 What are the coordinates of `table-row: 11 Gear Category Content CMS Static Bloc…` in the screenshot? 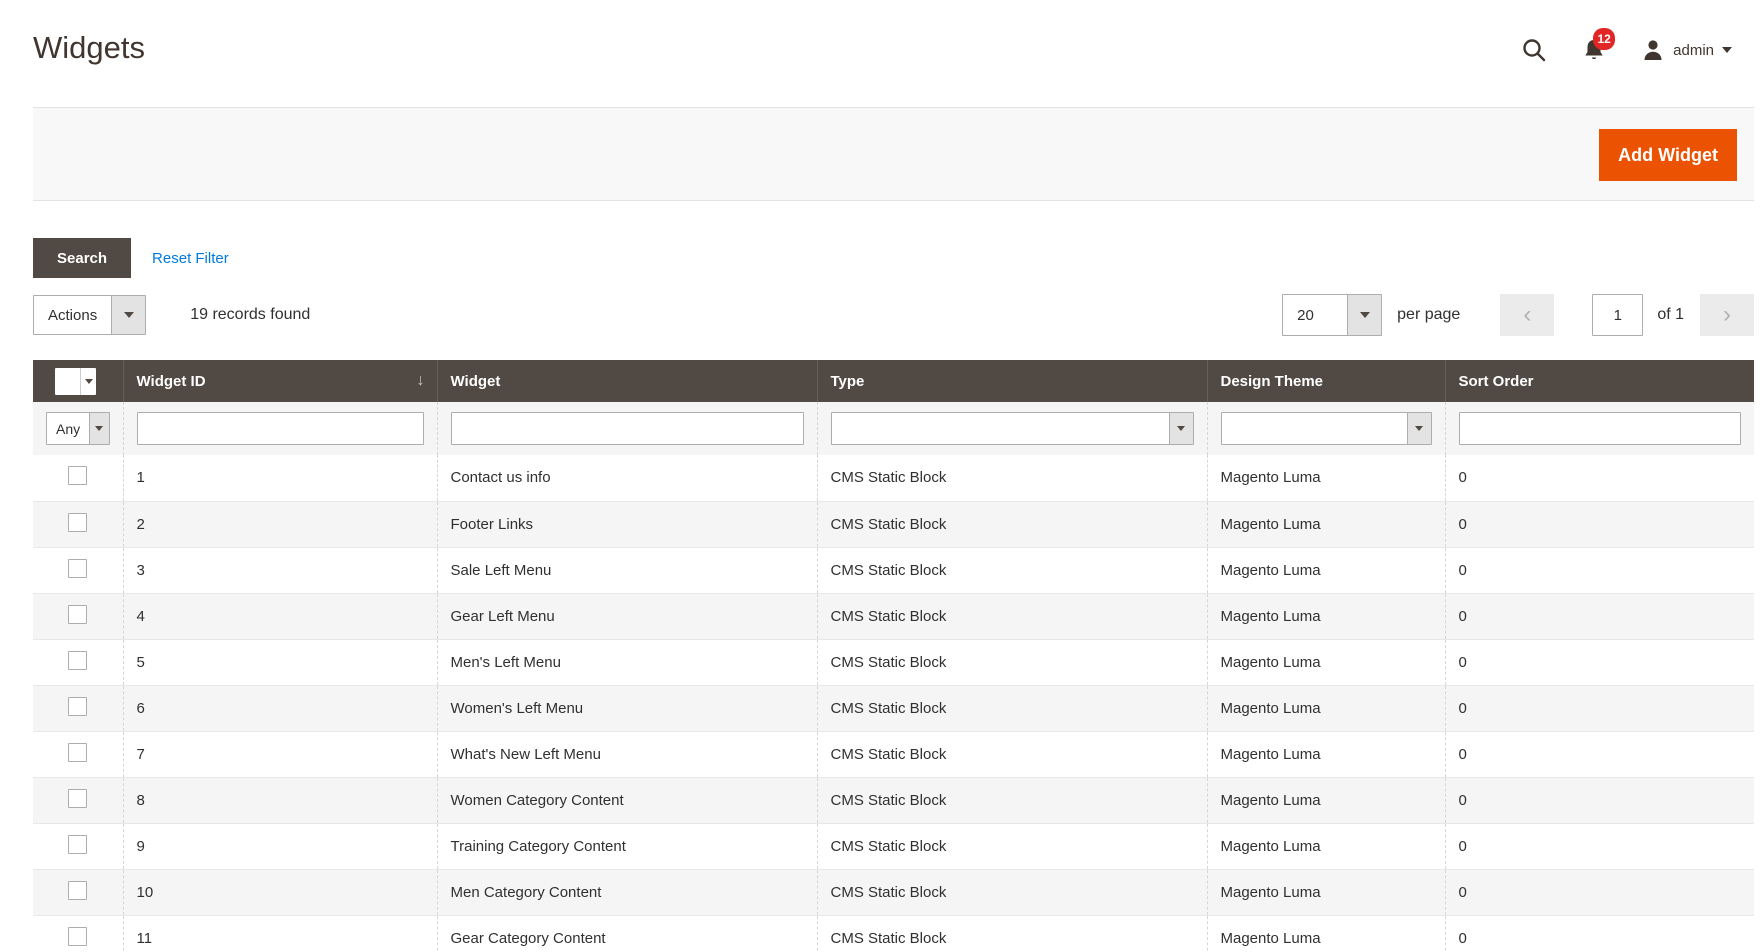 It's located at (893, 933).